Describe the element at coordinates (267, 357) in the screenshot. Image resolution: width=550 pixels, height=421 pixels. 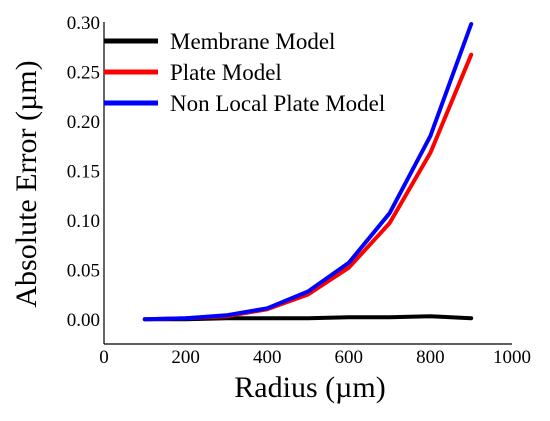
I see `x-tick-label: 400` at that location.